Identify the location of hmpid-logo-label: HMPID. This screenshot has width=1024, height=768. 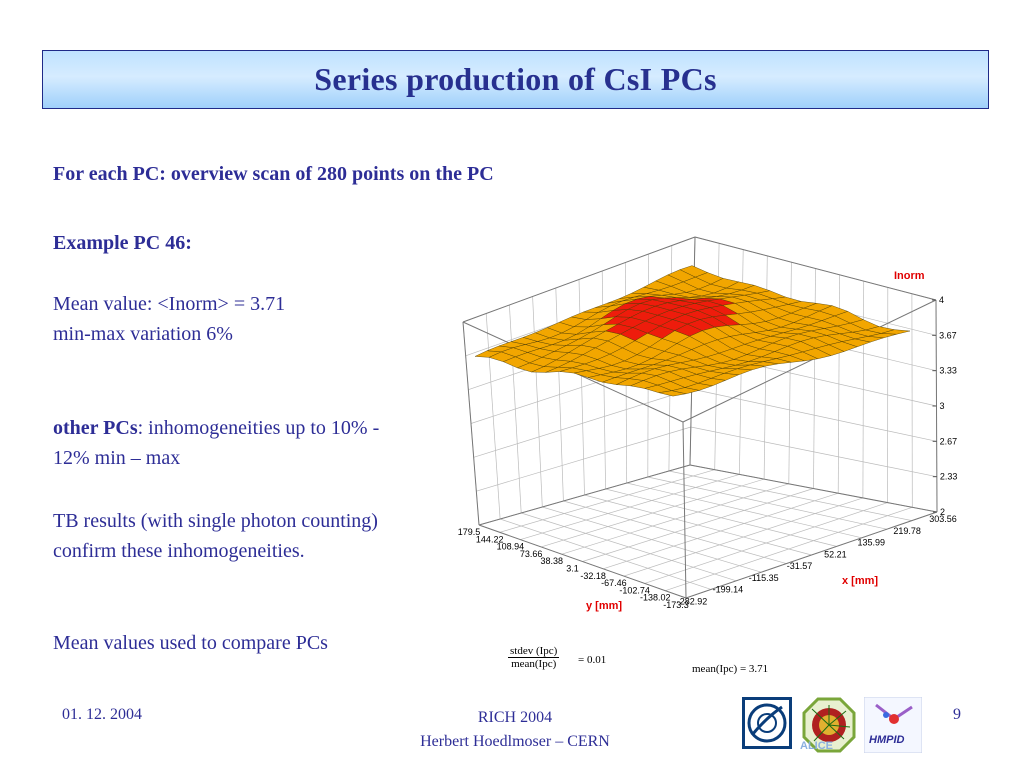
(887, 740).